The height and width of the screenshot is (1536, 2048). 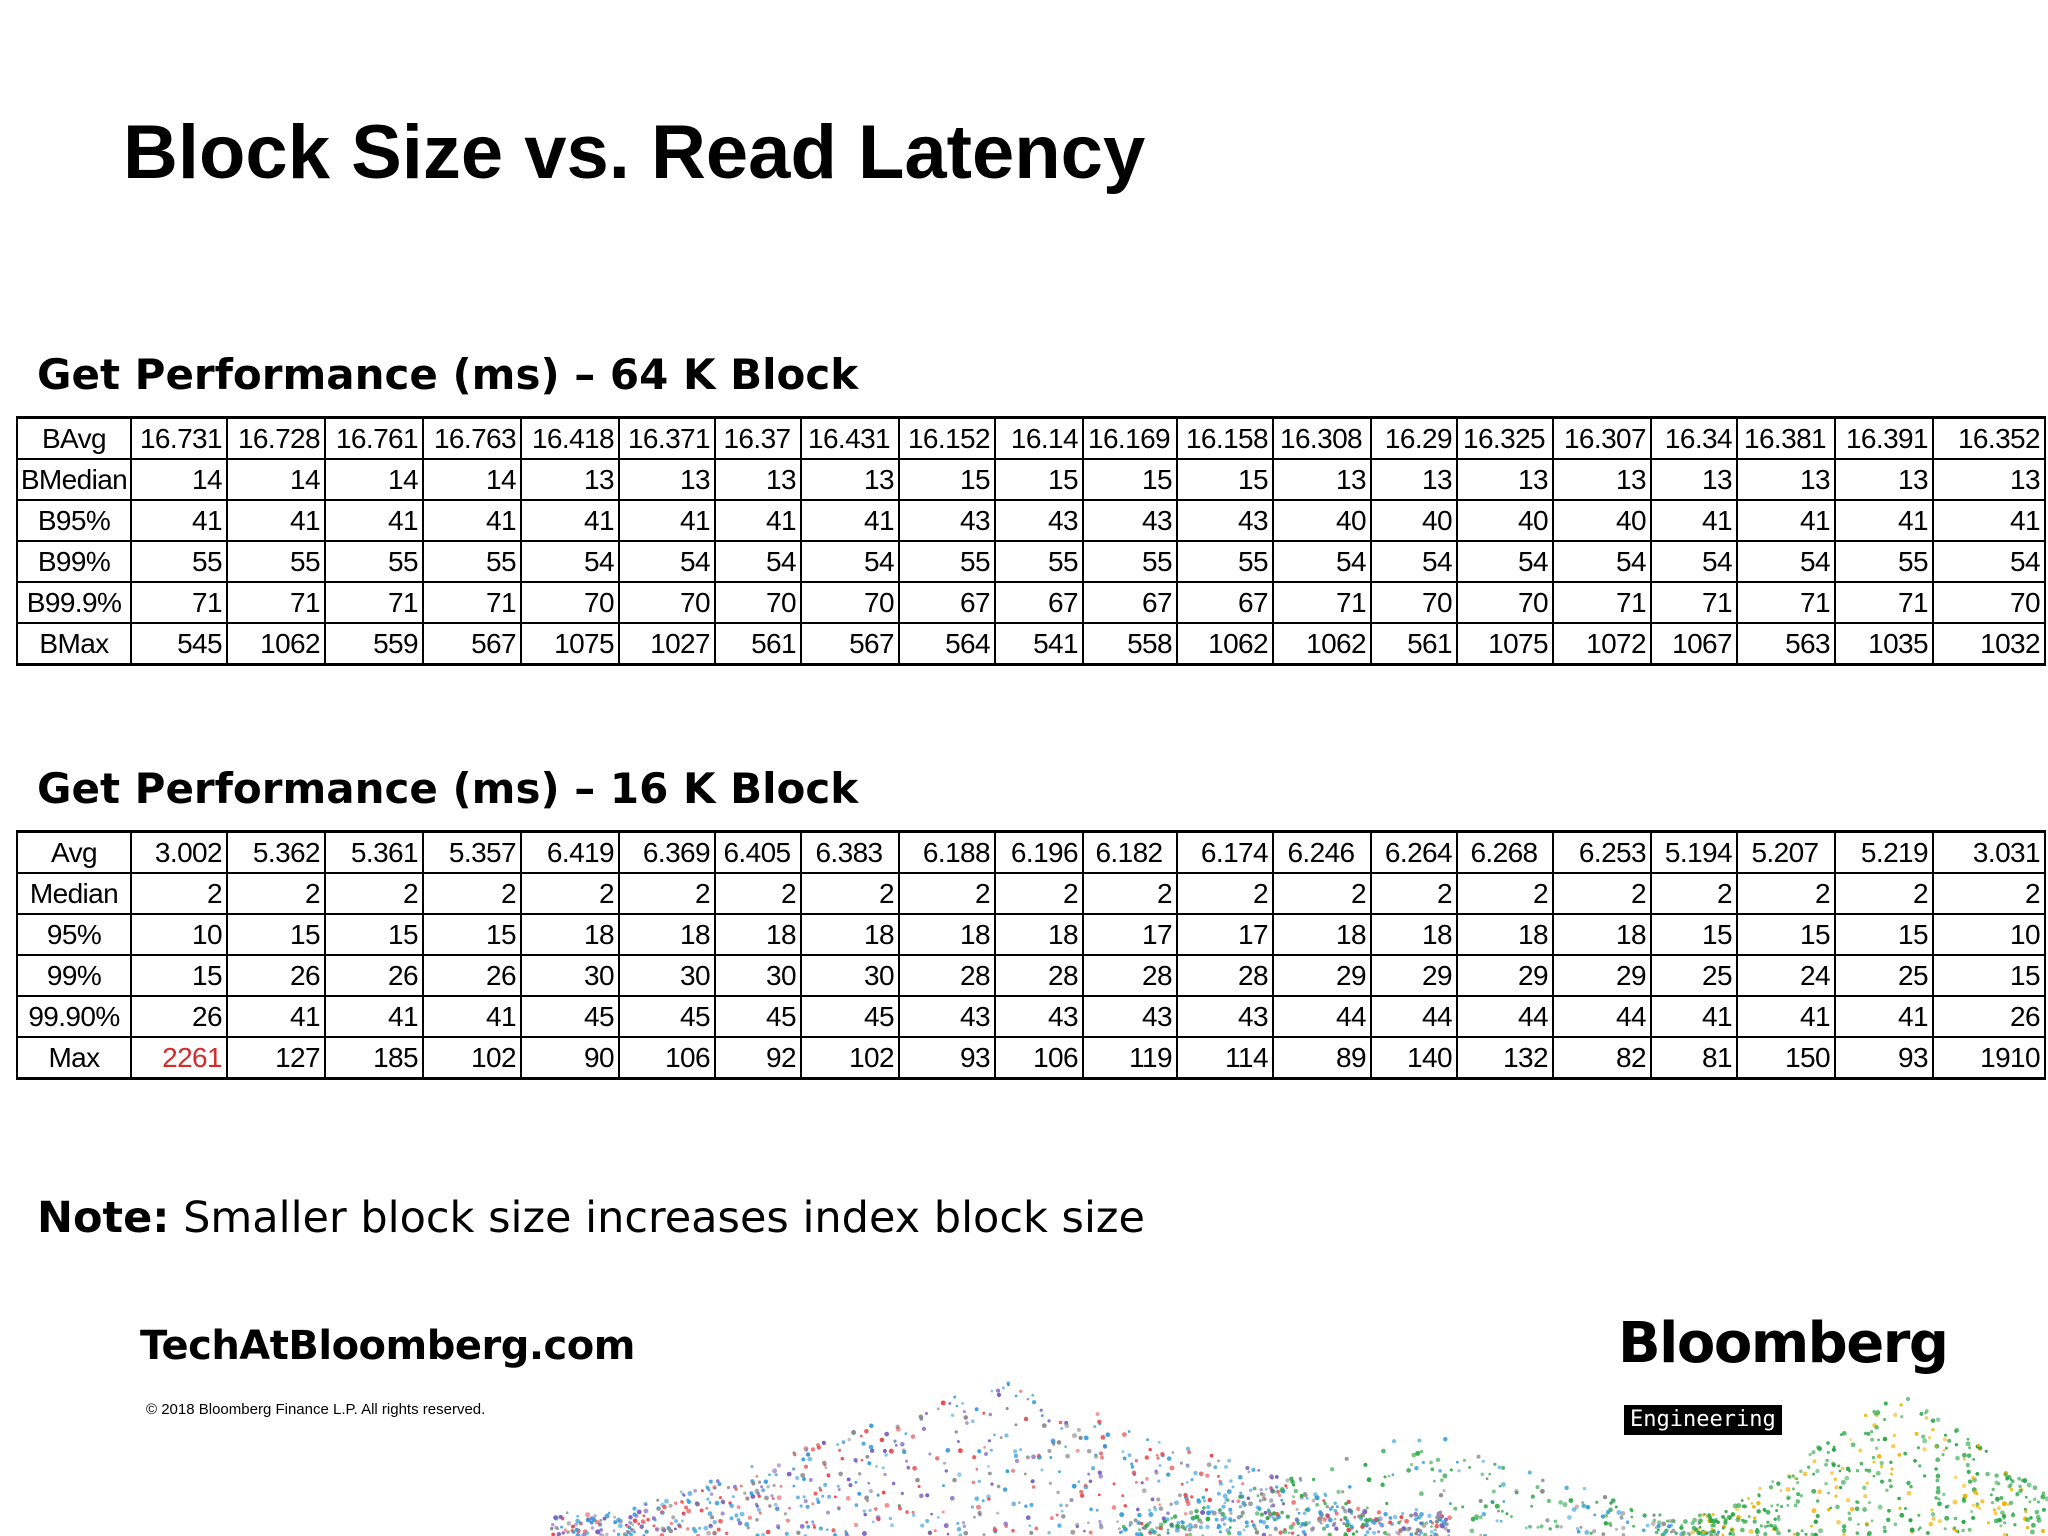 I want to click on footer-site-link: TechAtBloomberg.com, so click(x=387, y=1346).